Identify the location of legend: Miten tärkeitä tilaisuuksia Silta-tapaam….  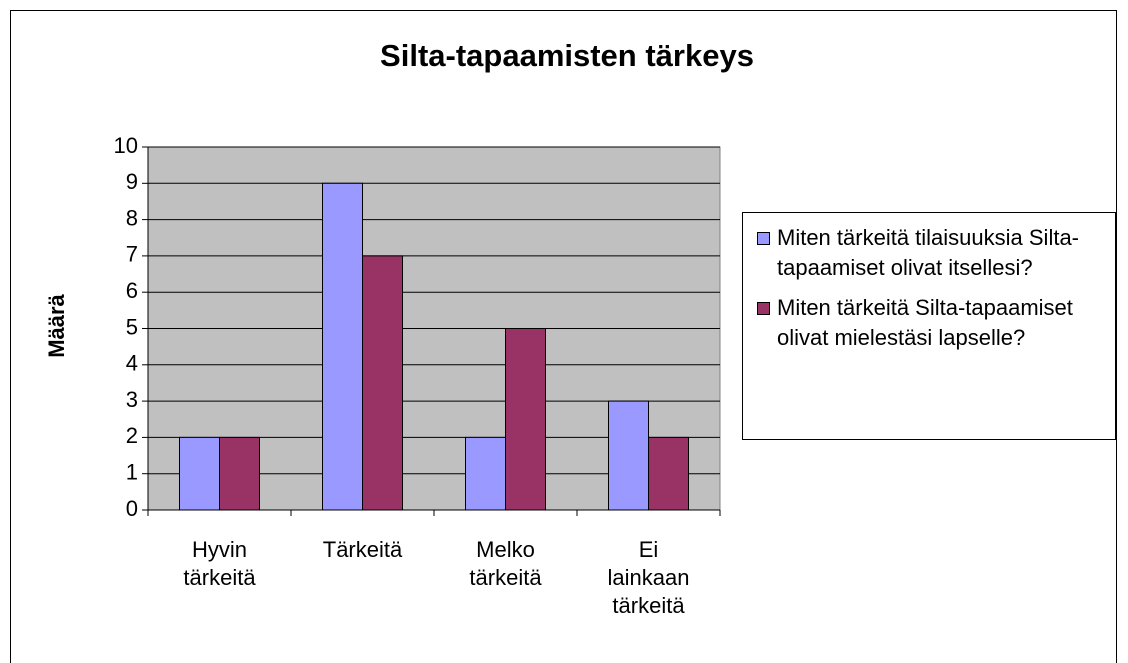
(929, 326).